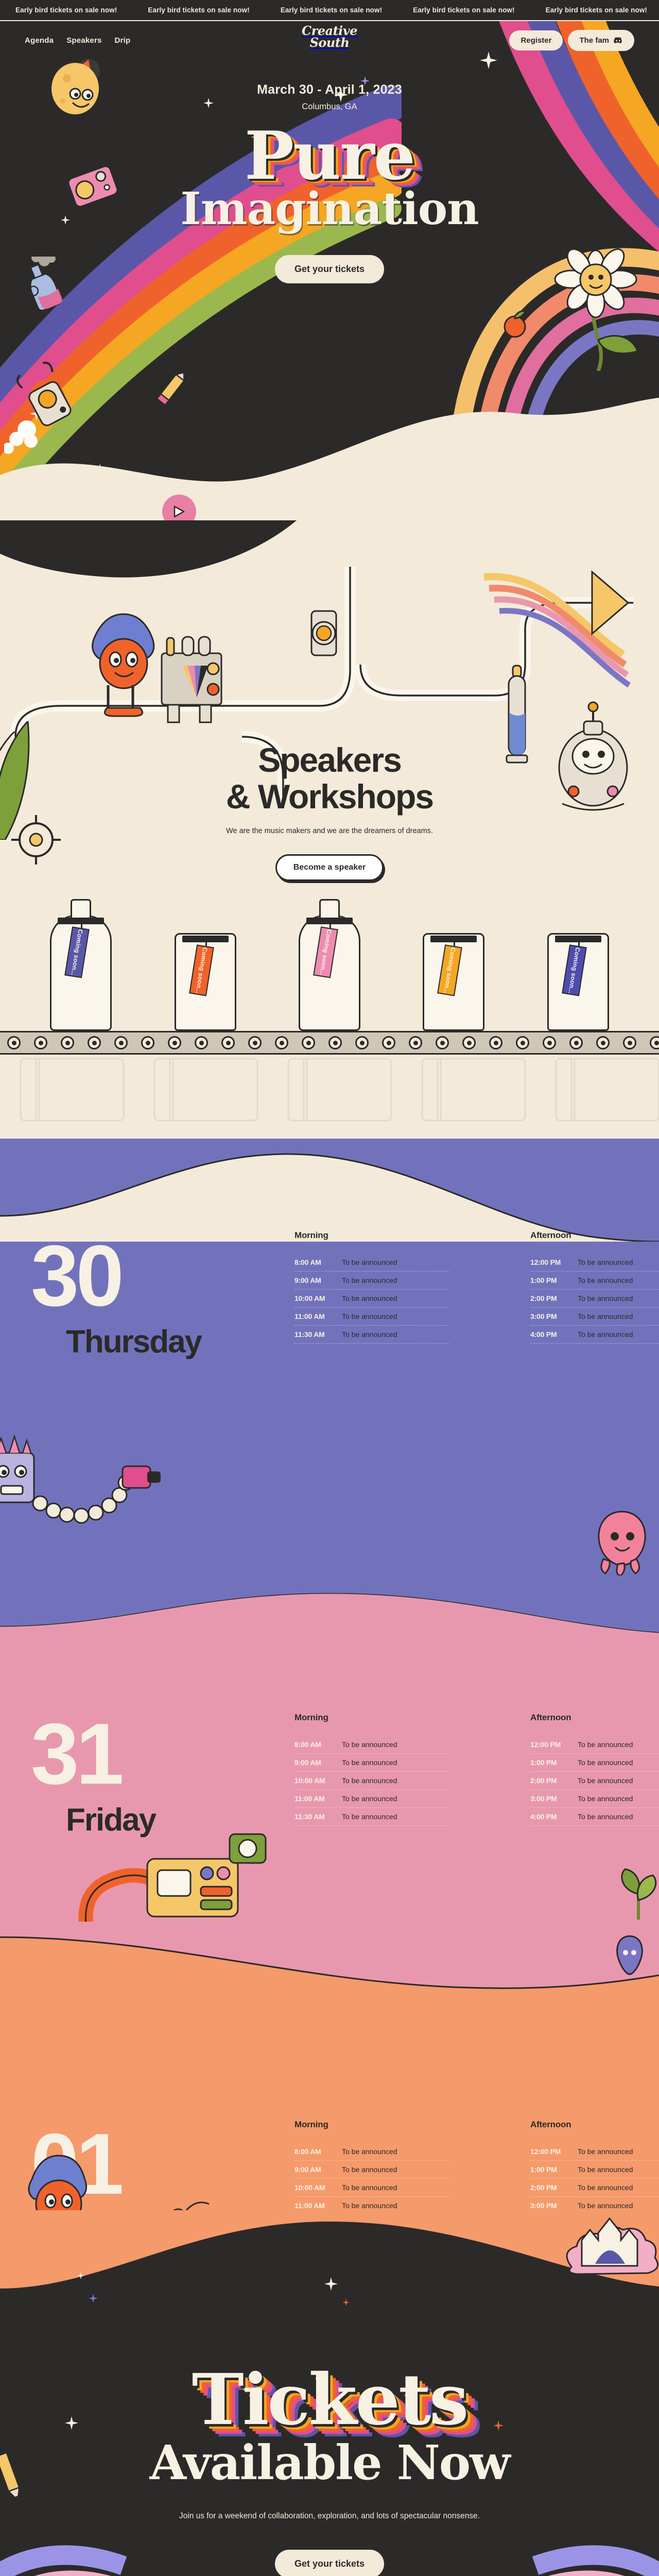 This screenshot has width=659, height=2576. What do you see at coordinates (593, 756) in the screenshot?
I see `robot-icon` at bounding box center [593, 756].